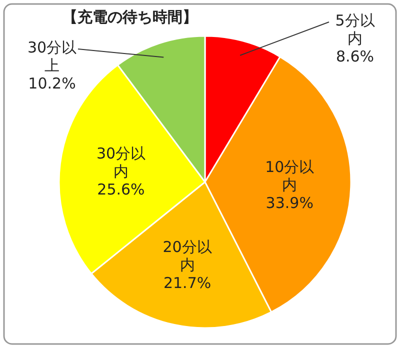  I want to click on chart-title: 【充電の待ち時間】, so click(130, 17).